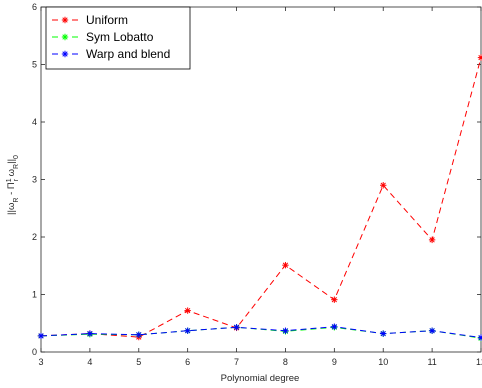  Describe the element at coordinates (34, 295) in the screenshot. I see `y-tick-label: 1` at that location.